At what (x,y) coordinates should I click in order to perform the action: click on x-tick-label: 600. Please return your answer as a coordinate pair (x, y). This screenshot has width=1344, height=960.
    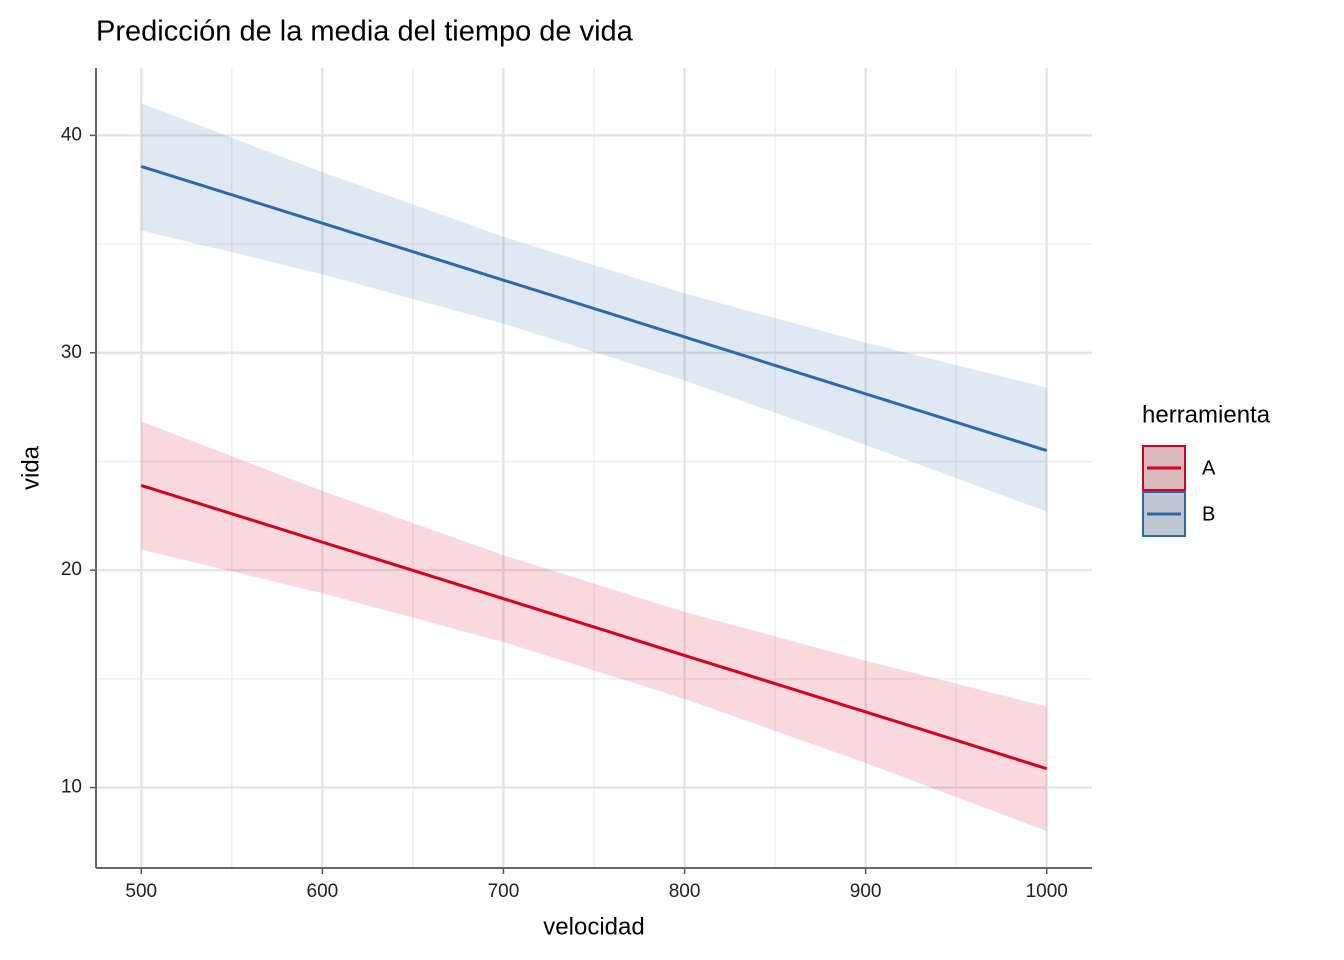
    Looking at the image, I should click on (323, 891).